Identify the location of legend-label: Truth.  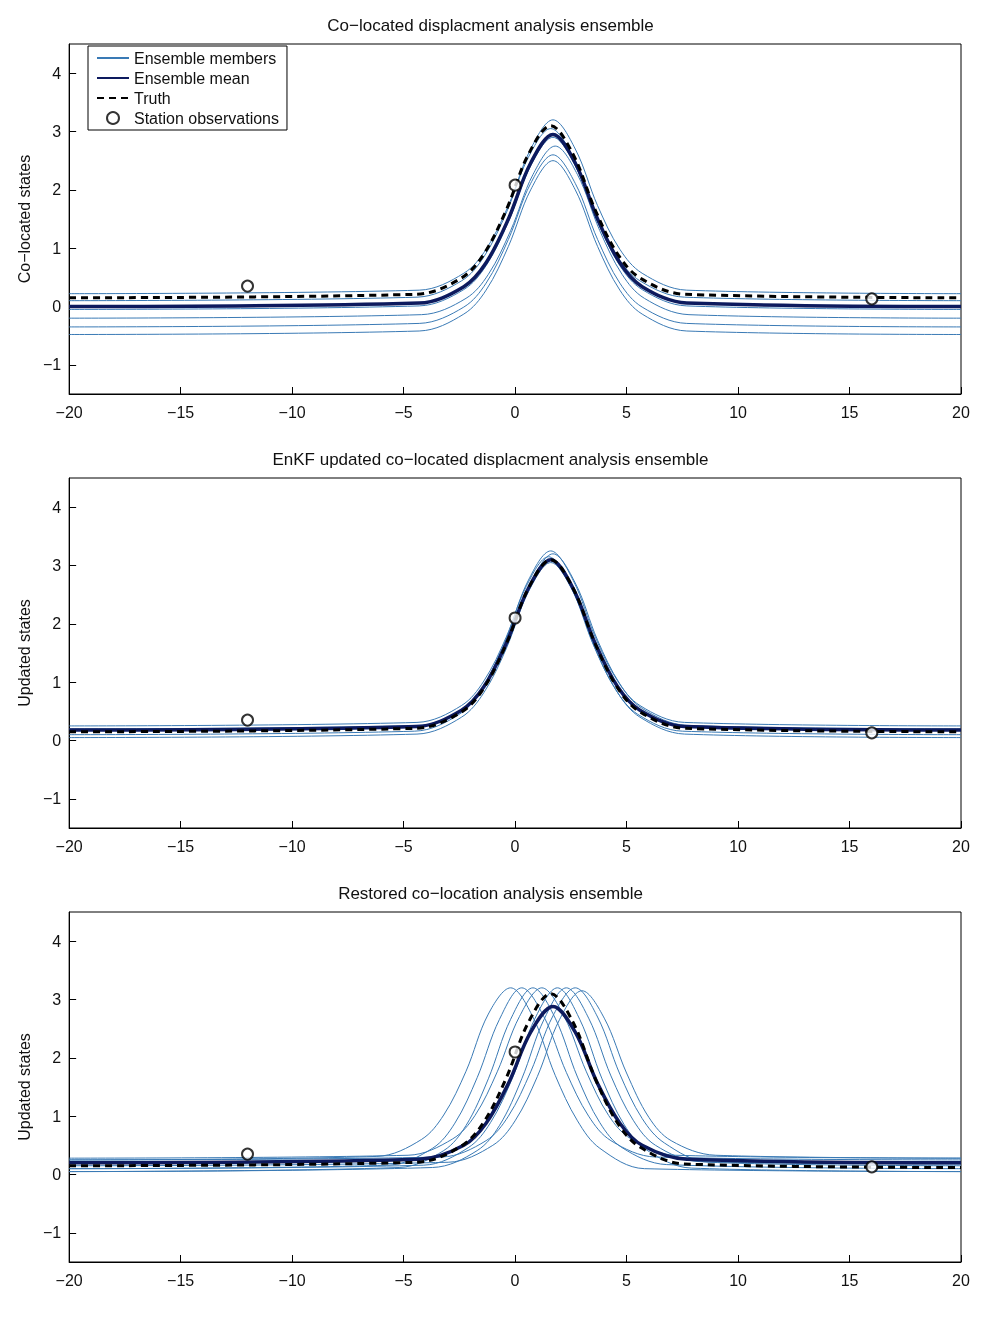
(152, 98).